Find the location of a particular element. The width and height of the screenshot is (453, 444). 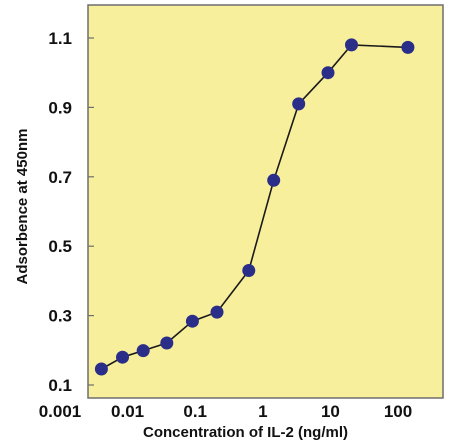

y-tick-label: 0.5 is located at coordinates (60, 246).